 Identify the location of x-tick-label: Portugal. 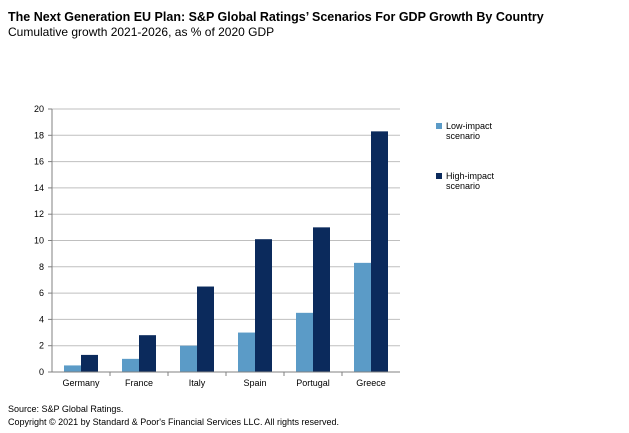
(313, 383).